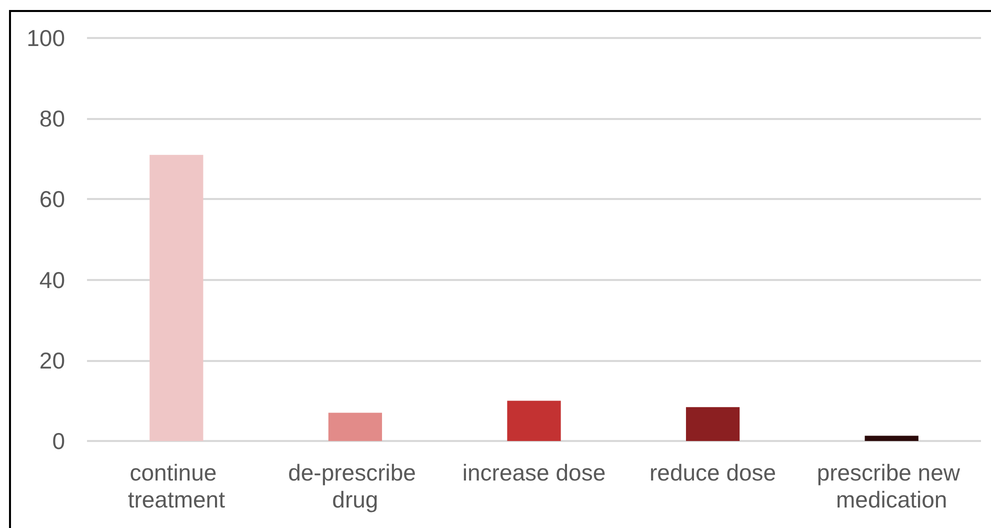 This screenshot has height=528, width=991. I want to click on y-tick-label: 0, so click(58, 441).